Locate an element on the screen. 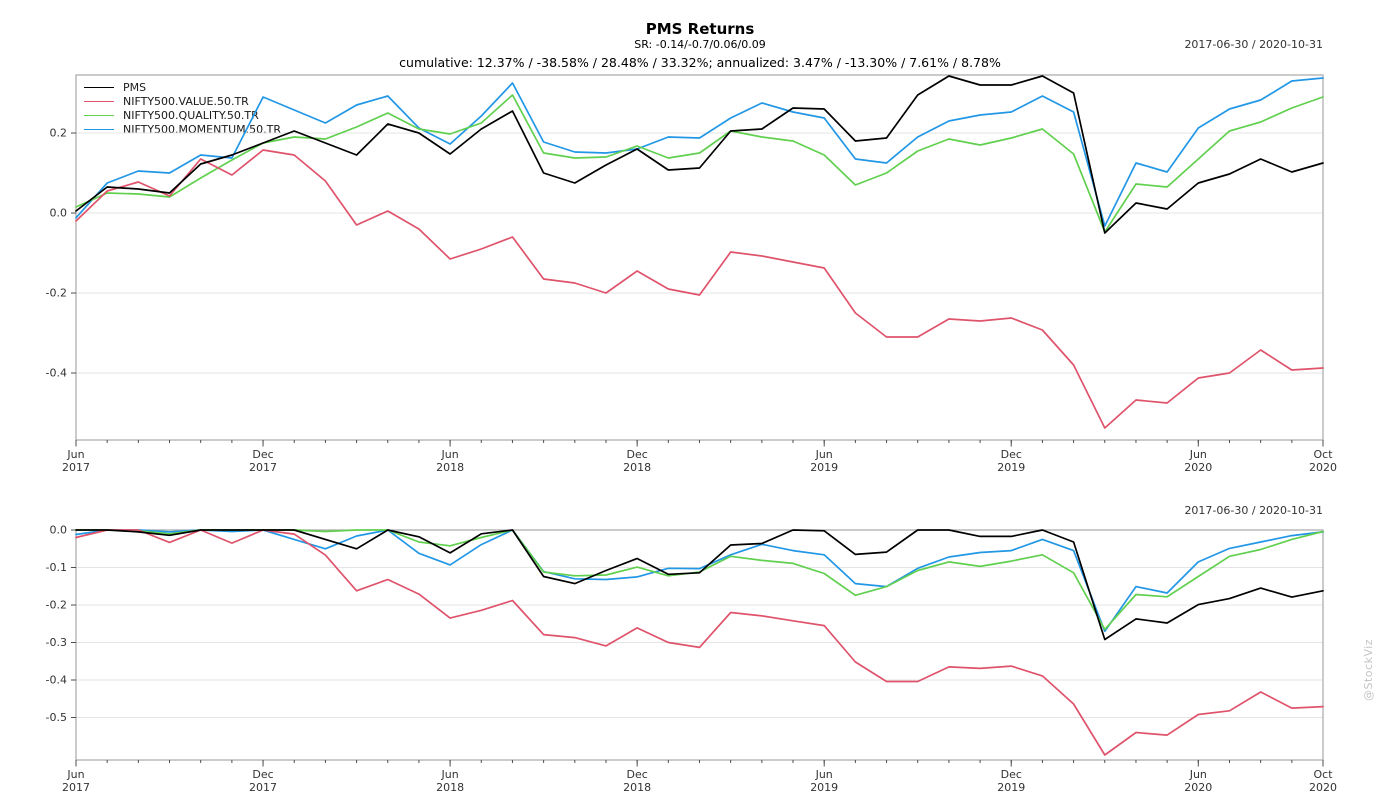  date-range-label-bottom: 2017-06-30 / 2020-10-31 is located at coordinates (1253, 510).